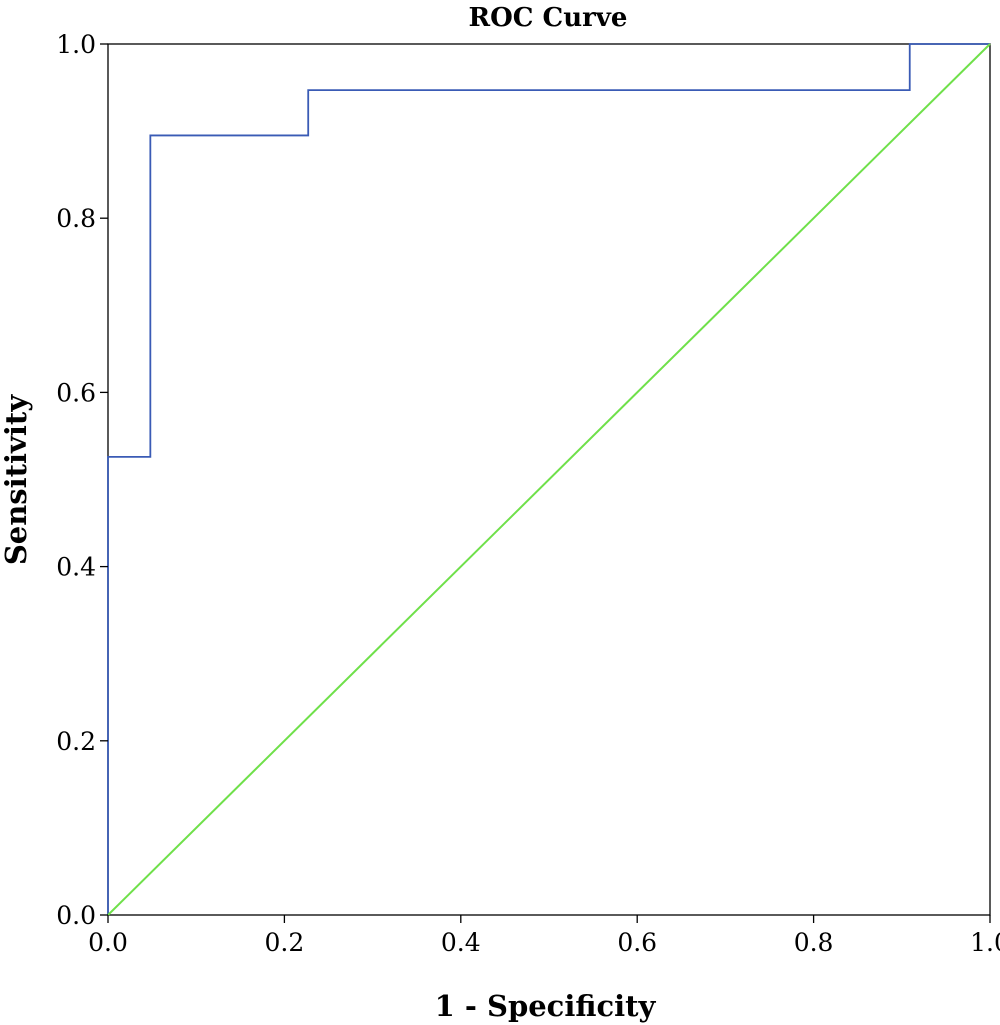 This screenshot has width=1000, height=1025. Describe the element at coordinates (76, 44) in the screenshot. I see `y-tick-label: 1.0` at that location.